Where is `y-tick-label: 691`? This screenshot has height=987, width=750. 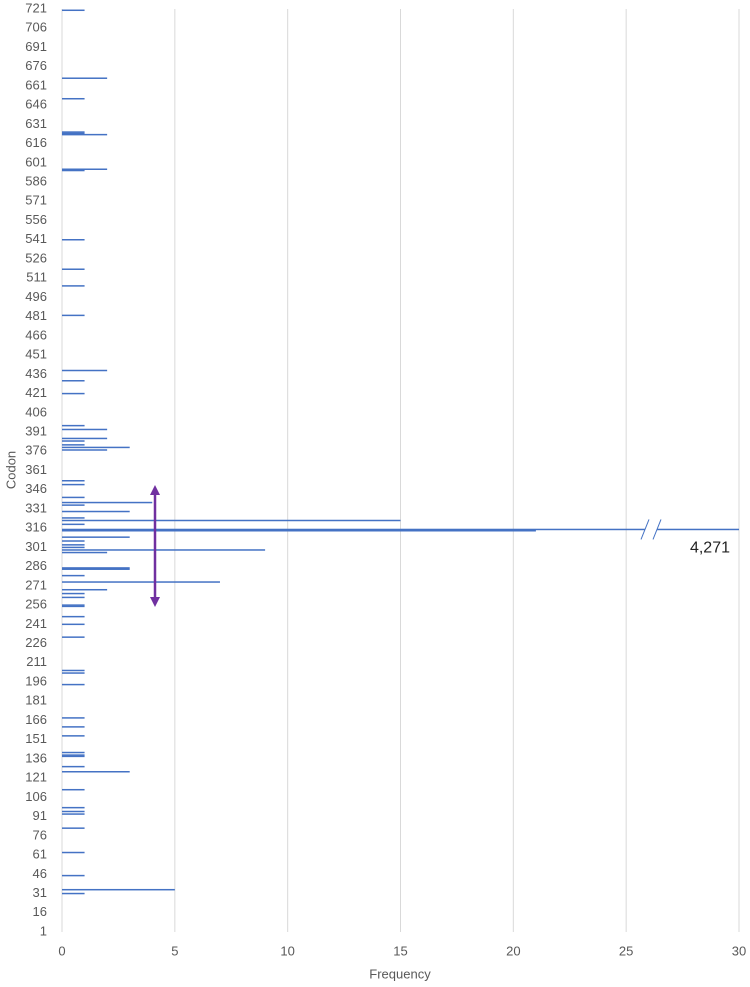 y-tick-label: 691 is located at coordinates (36, 46).